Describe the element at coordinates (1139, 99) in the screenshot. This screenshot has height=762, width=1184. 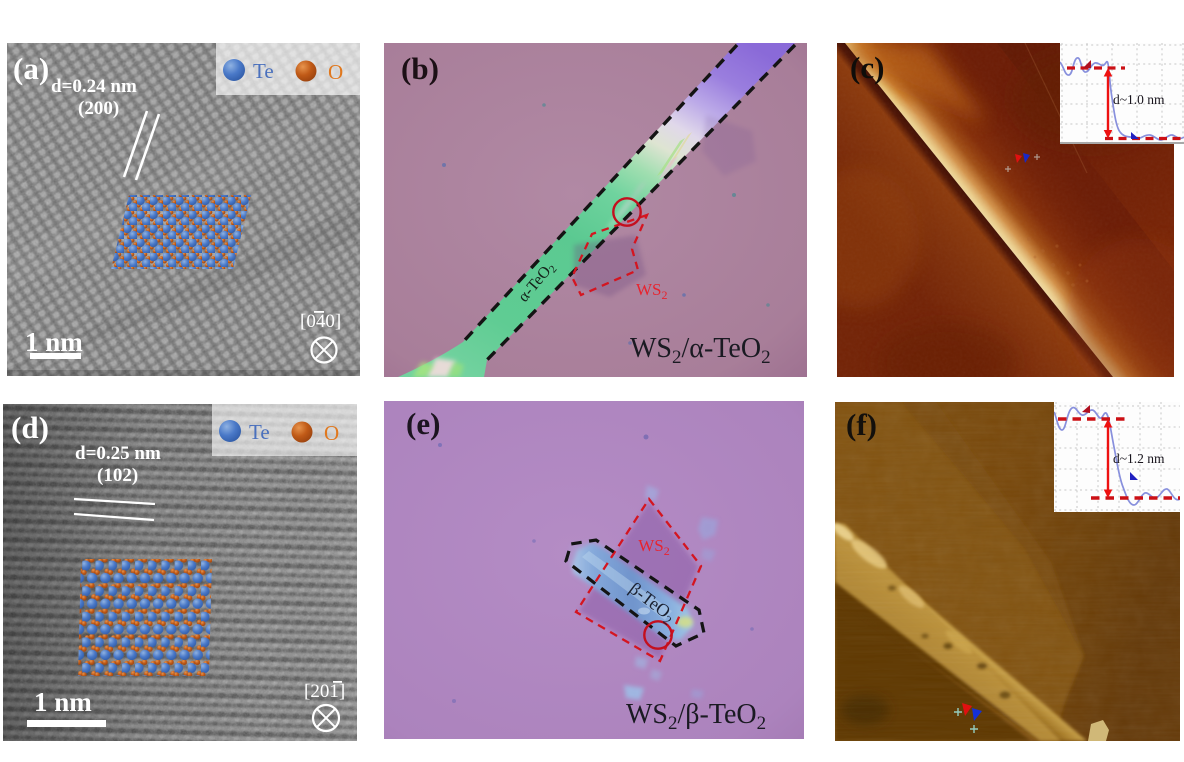
I see `svg-text: d~1.0 nm` at that location.